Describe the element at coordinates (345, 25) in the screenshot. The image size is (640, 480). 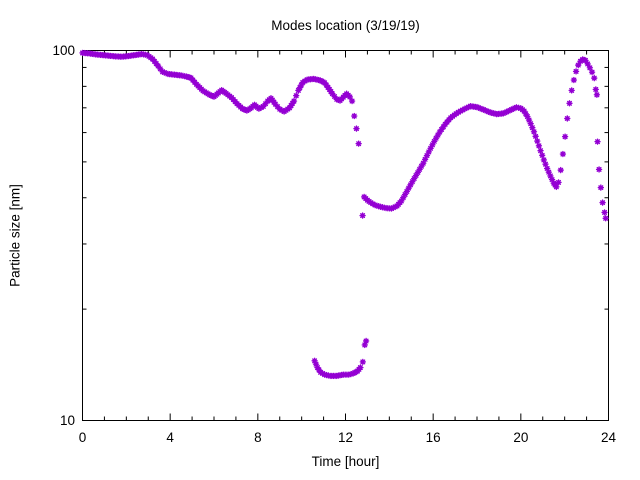
I see `chart-title: Modes location (3/19/19)` at that location.